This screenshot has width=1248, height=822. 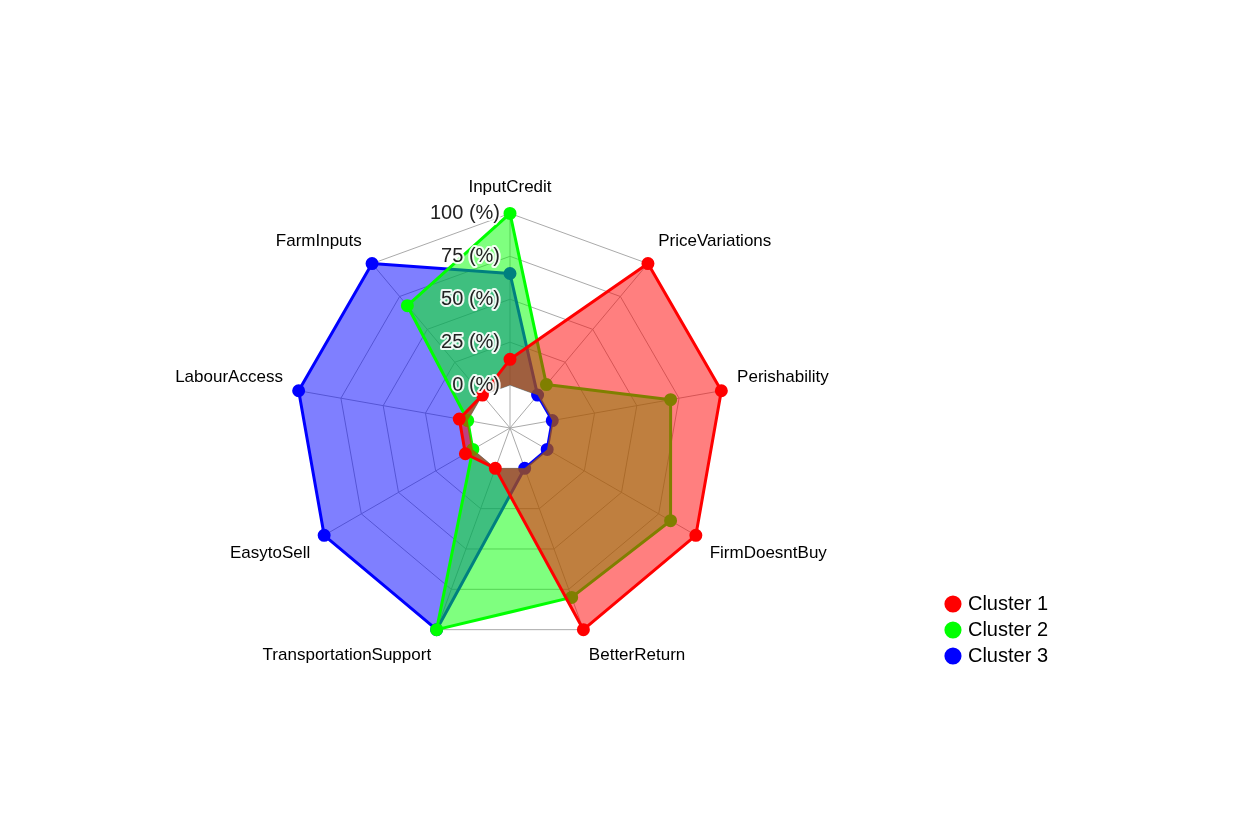 What do you see at coordinates (715, 240) in the screenshot?
I see `spoke-label: PriceVariations` at bounding box center [715, 240].